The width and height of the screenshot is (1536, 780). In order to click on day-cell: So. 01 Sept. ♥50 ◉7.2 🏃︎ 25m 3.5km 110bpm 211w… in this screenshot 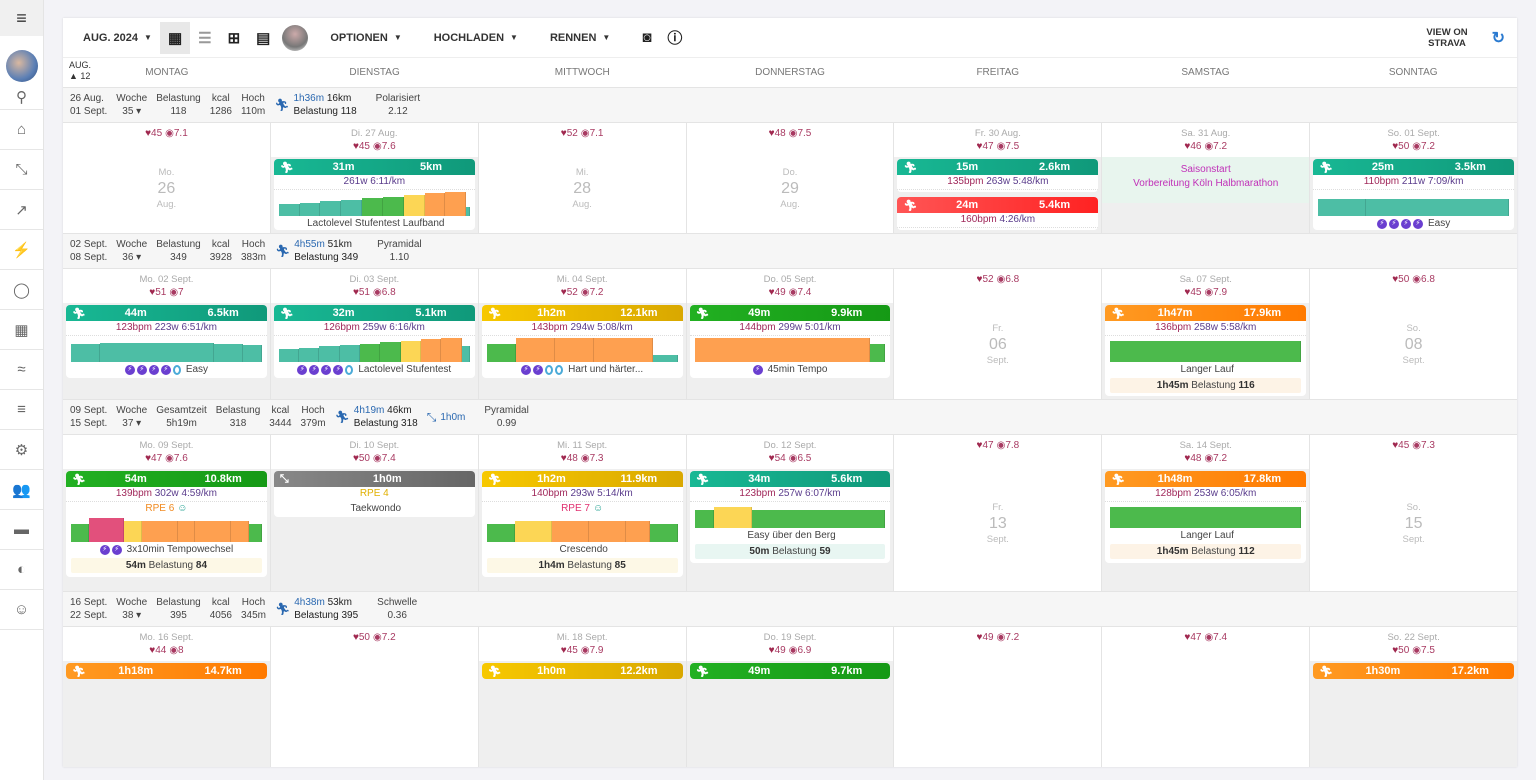, I will do `click(1414, 178)`.